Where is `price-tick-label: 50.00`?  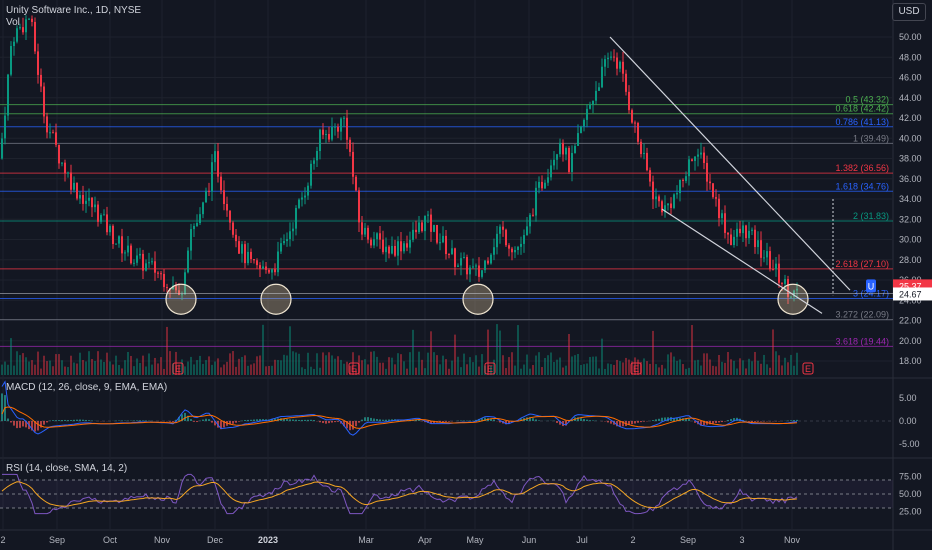 price-tick-label: 50.00 is located at coordinates (910, 37).